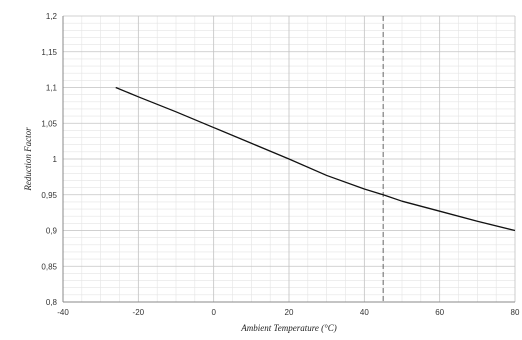 This screenshot has width=522, height=340. What do you see at coordinates (364, 312) in the screenshot?
I see `x-tick-label: 40` at bounding box center [364, 312].